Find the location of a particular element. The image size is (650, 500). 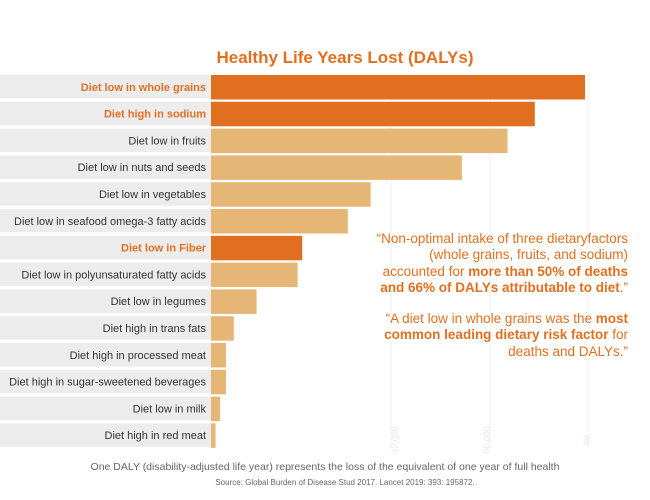

axis-tick-label: 60,000 is located at coordinates (487, 440).